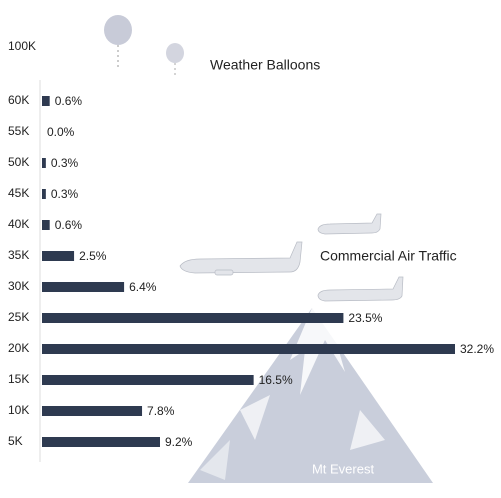 This screenshot has height=498, width=501. I want to click on y-tick-label: 40K, so click(18, 224).